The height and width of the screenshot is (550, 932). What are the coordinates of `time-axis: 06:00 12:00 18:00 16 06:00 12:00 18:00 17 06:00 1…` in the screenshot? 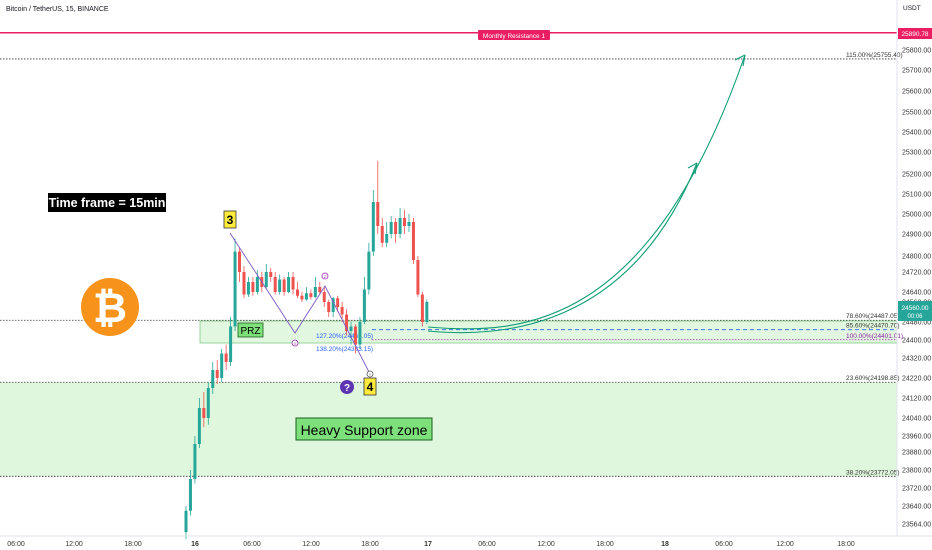 It's located at (431, 544).